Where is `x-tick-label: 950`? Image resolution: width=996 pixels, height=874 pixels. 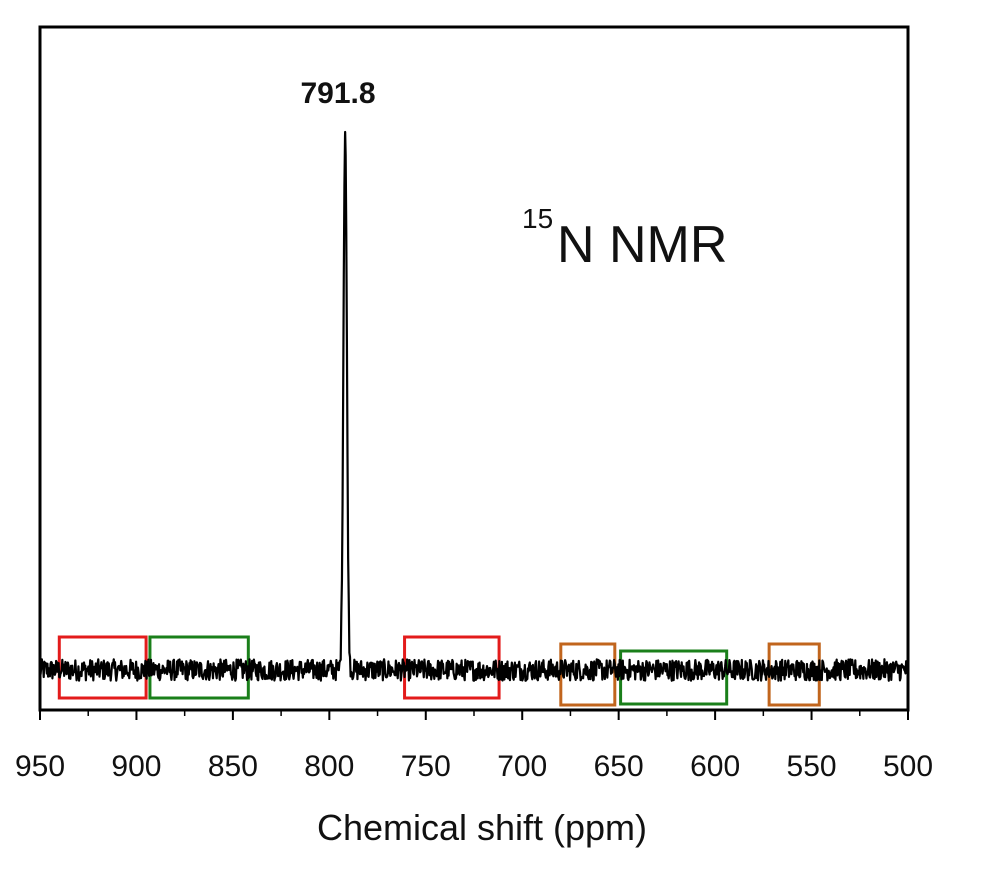
x-tick-label: 950 is located at coordinates (40, 766).